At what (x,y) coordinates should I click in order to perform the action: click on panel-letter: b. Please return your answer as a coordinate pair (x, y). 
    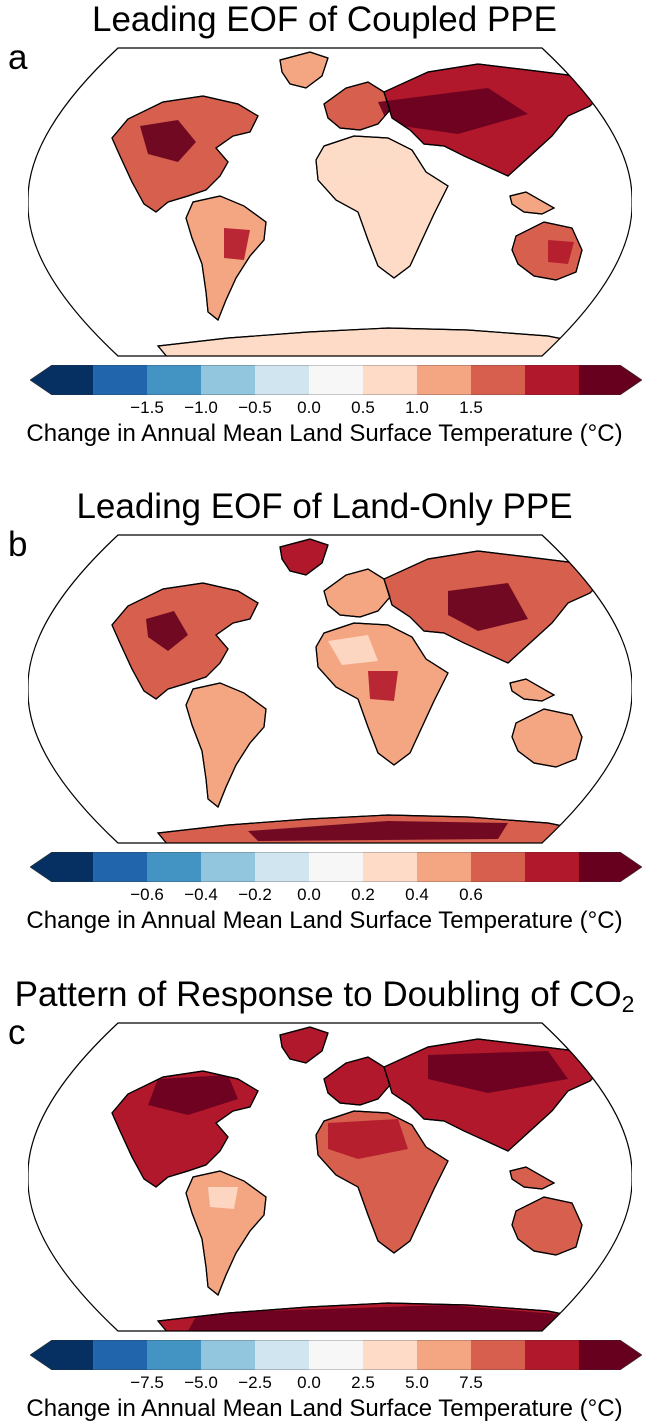
    Looking at the image, I should click on (18, 544).